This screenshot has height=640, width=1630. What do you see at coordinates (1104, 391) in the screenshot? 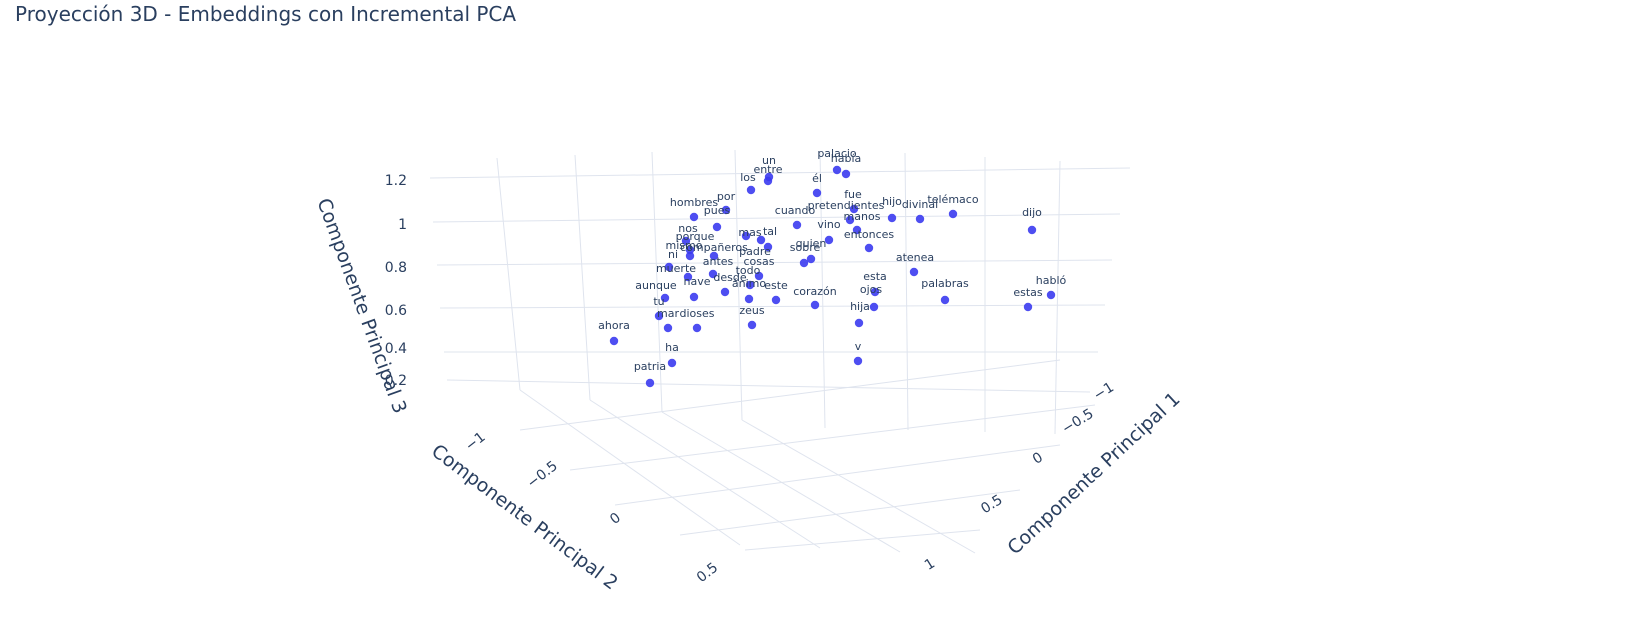
I see `x-tick-label: −1` at bounding box center [1104, 391].